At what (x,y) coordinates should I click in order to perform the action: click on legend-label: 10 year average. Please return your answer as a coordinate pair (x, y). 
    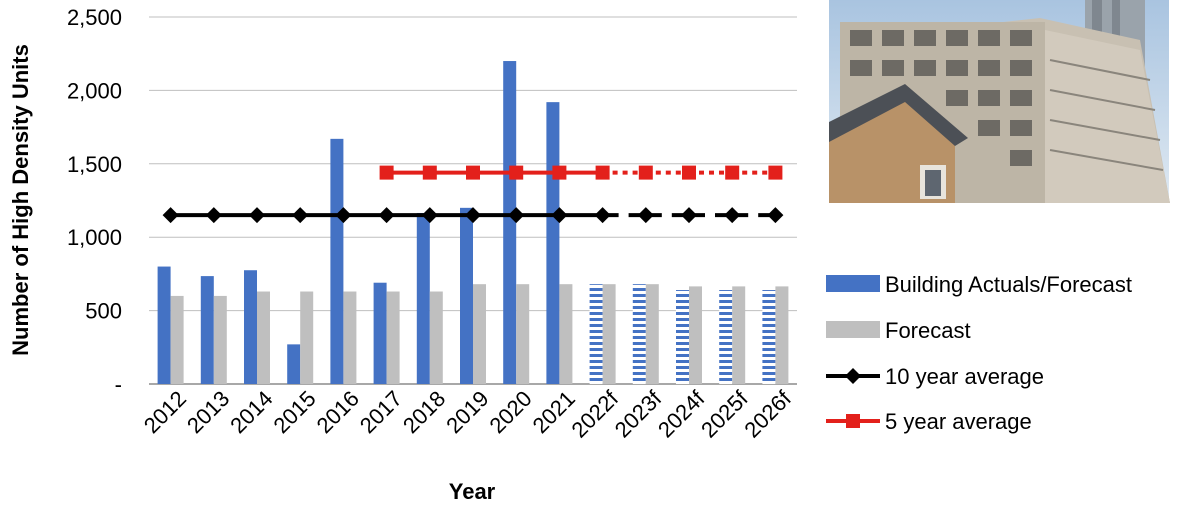
    Looking at the image, I should click on (964, 376).